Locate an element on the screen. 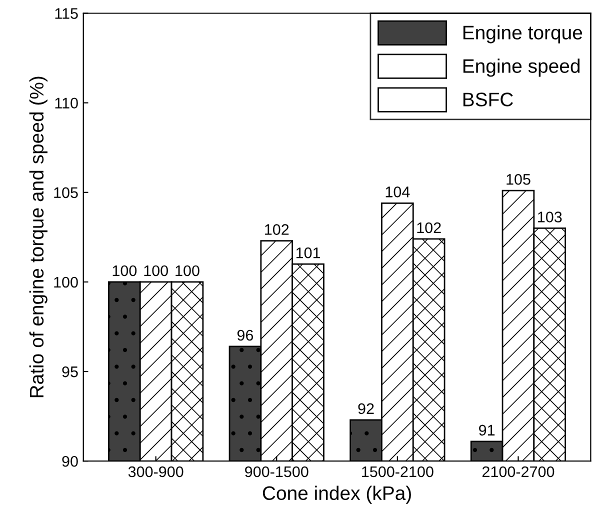 The height and width of the screenshot is (530, 604). y-tick-label: 105 is located at coordinates (66, 192).